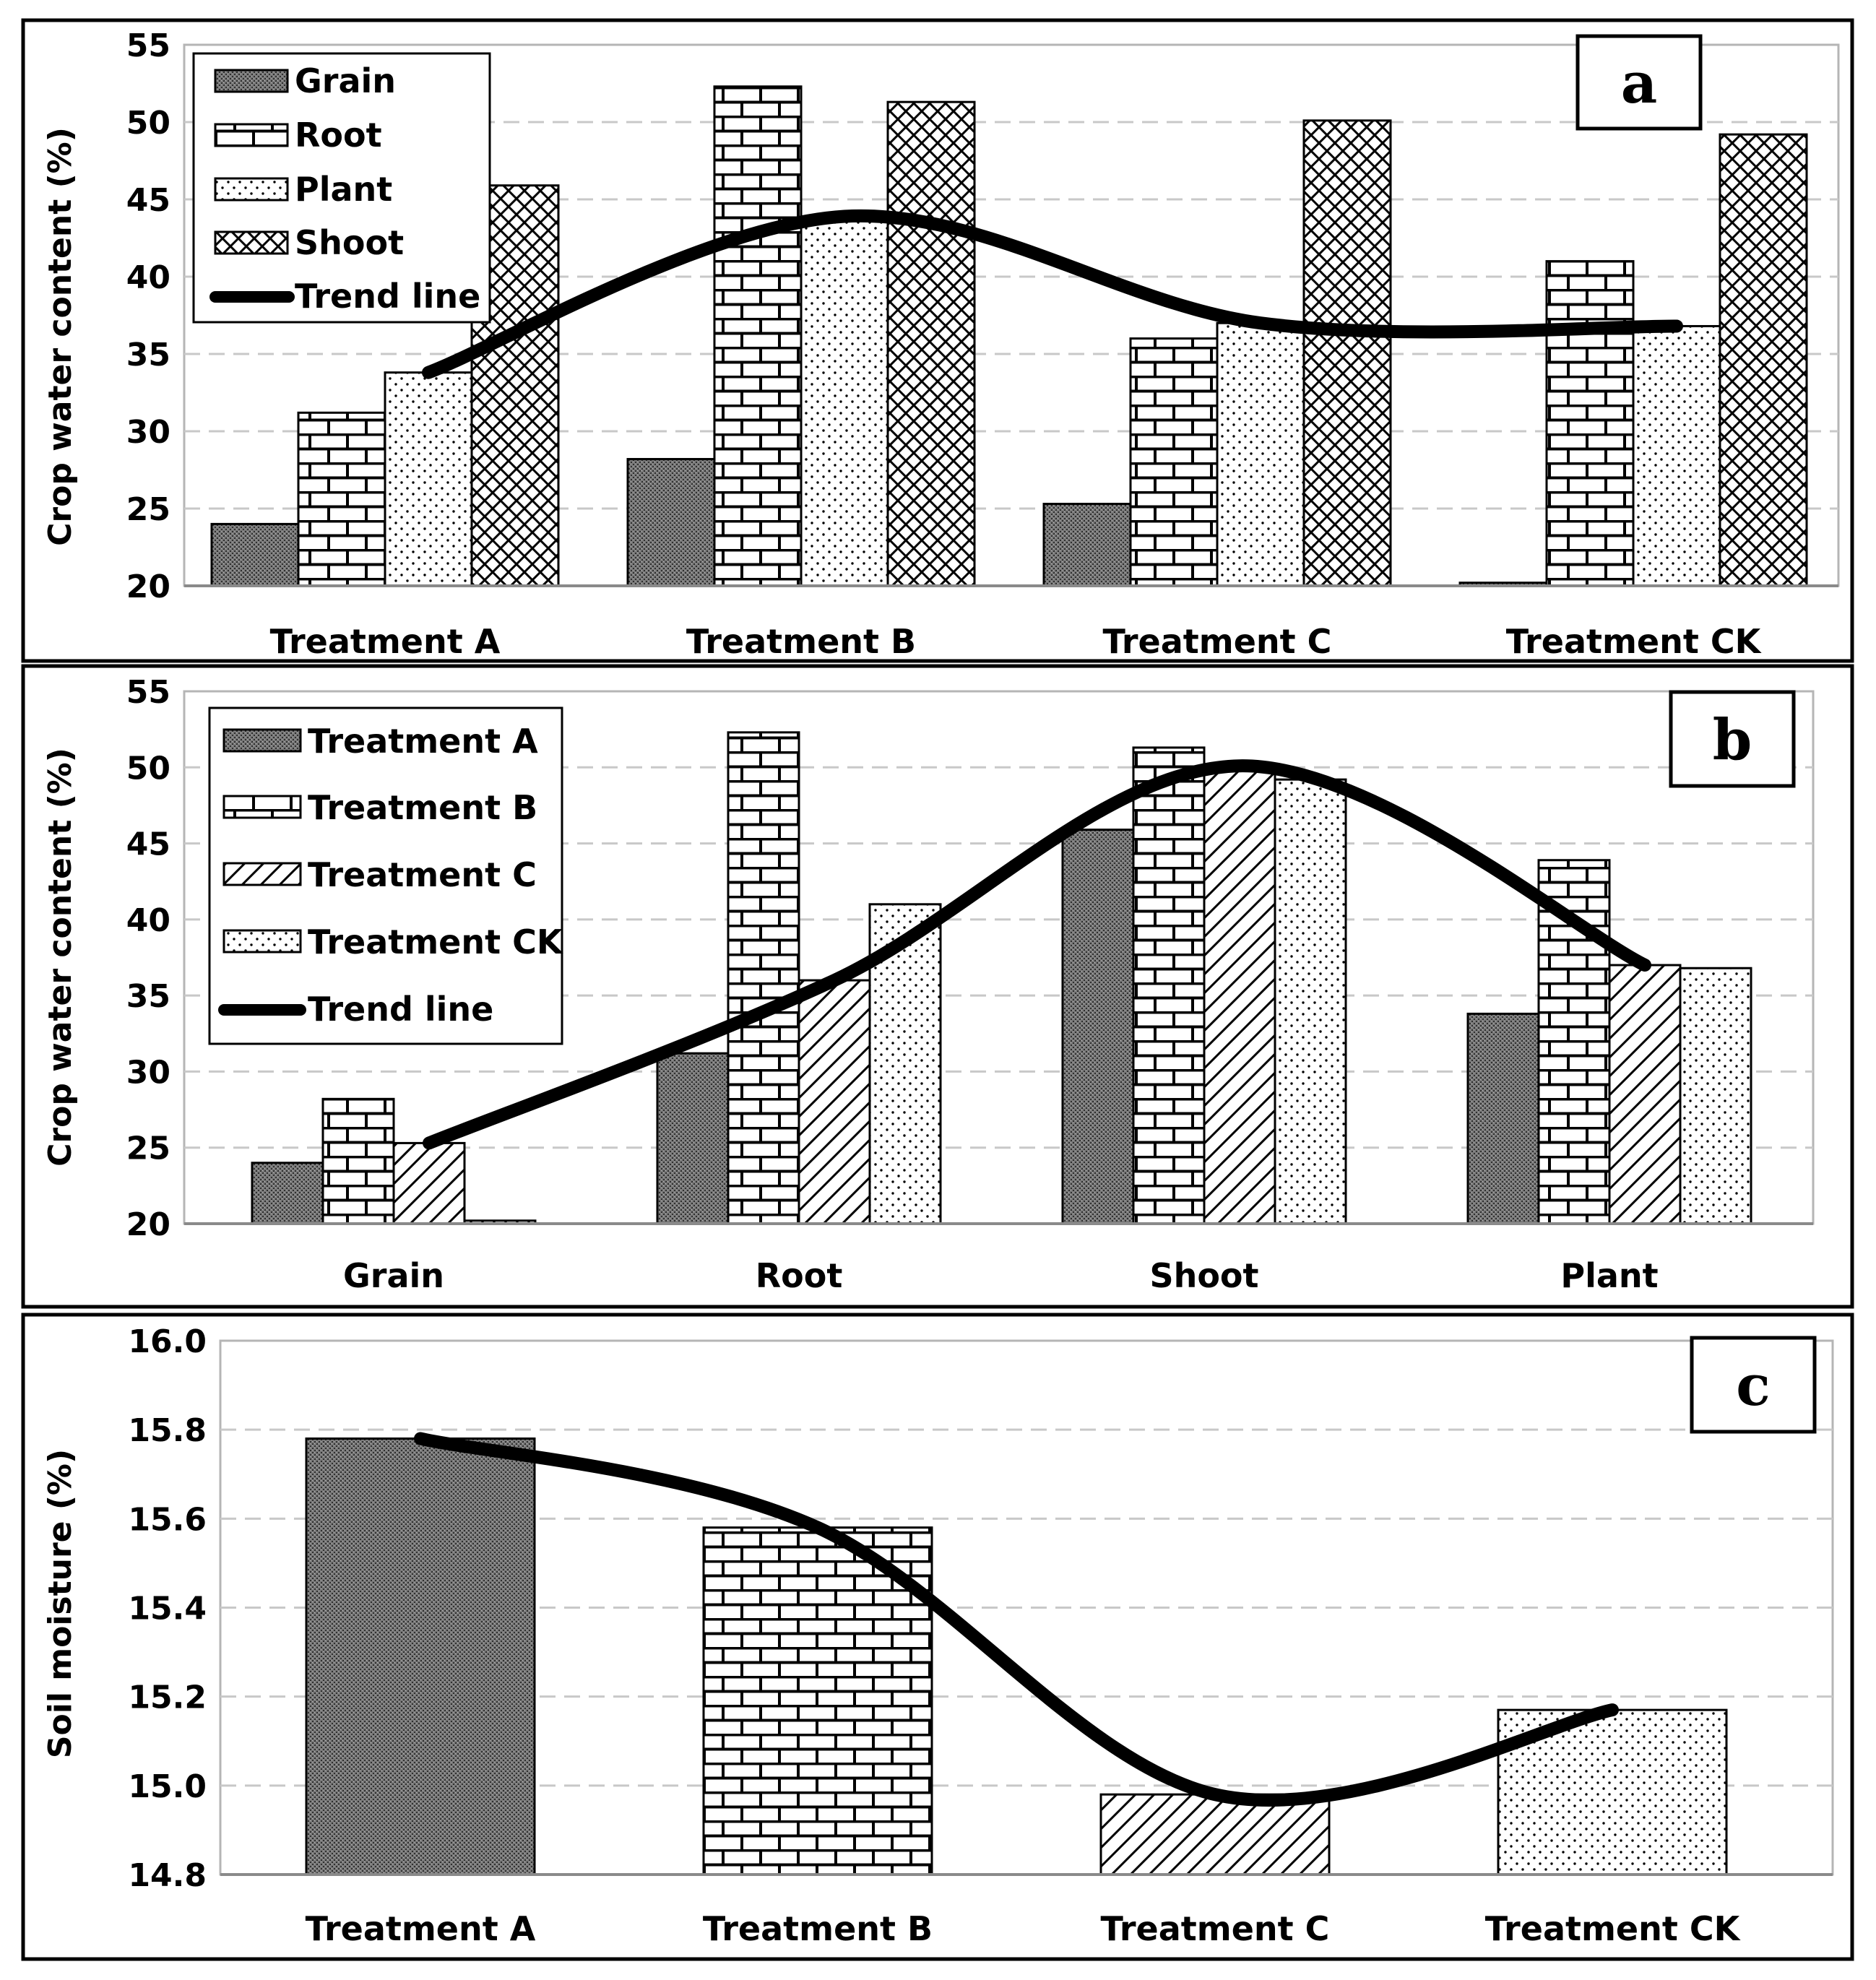 This screenshot has height=1980, width=1876. Describe the element at coordinates (262, 942) in the screenshot. I see `legend-b-swatch-treatment-ck` at that location.